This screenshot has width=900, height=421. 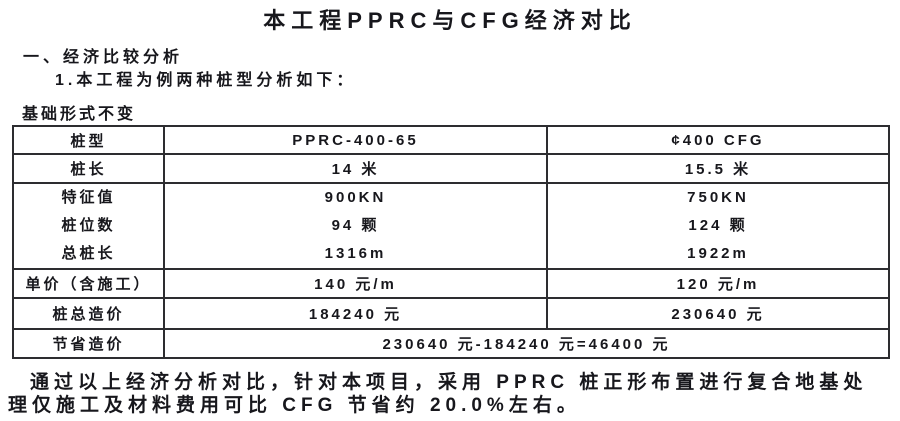 I want to click on sub-heading-pile-analysis: 1.本工程为例两种桩型分析如下：, so click(x=206, y=80).